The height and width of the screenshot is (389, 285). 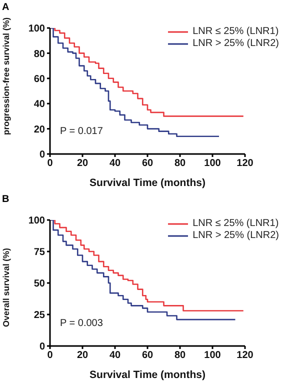 What do you see at coordinates (40, 316) in the screenshot?
I see `y-tick-label: 25` at bounding box center [40, 316].